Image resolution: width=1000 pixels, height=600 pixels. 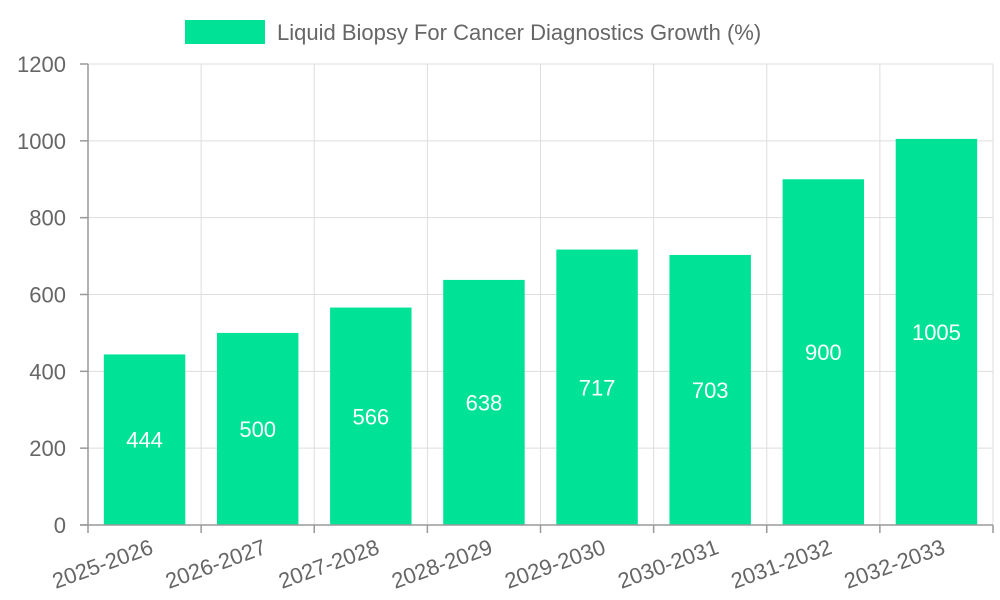 I want to click on y-tick-label: 600, so click(x=47, y=295).